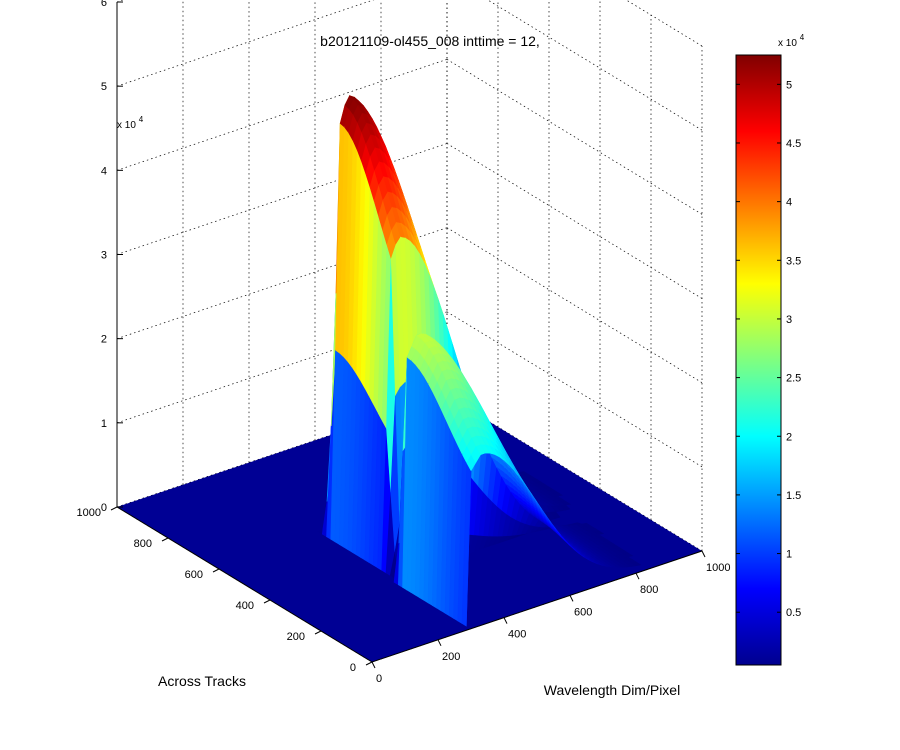 The image size is (900, 750). I want to click on z-tick-label: 2, so click(104, 340).